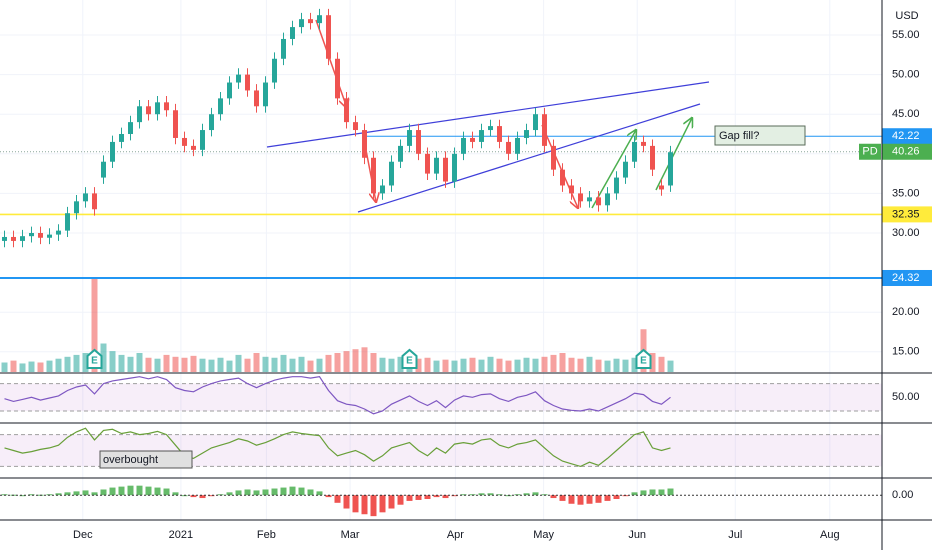 The image size is (932, 550). Describe the element at coordinates (906, 35) in the screenshot. I see `y-tick-label: 55.00` at that location.